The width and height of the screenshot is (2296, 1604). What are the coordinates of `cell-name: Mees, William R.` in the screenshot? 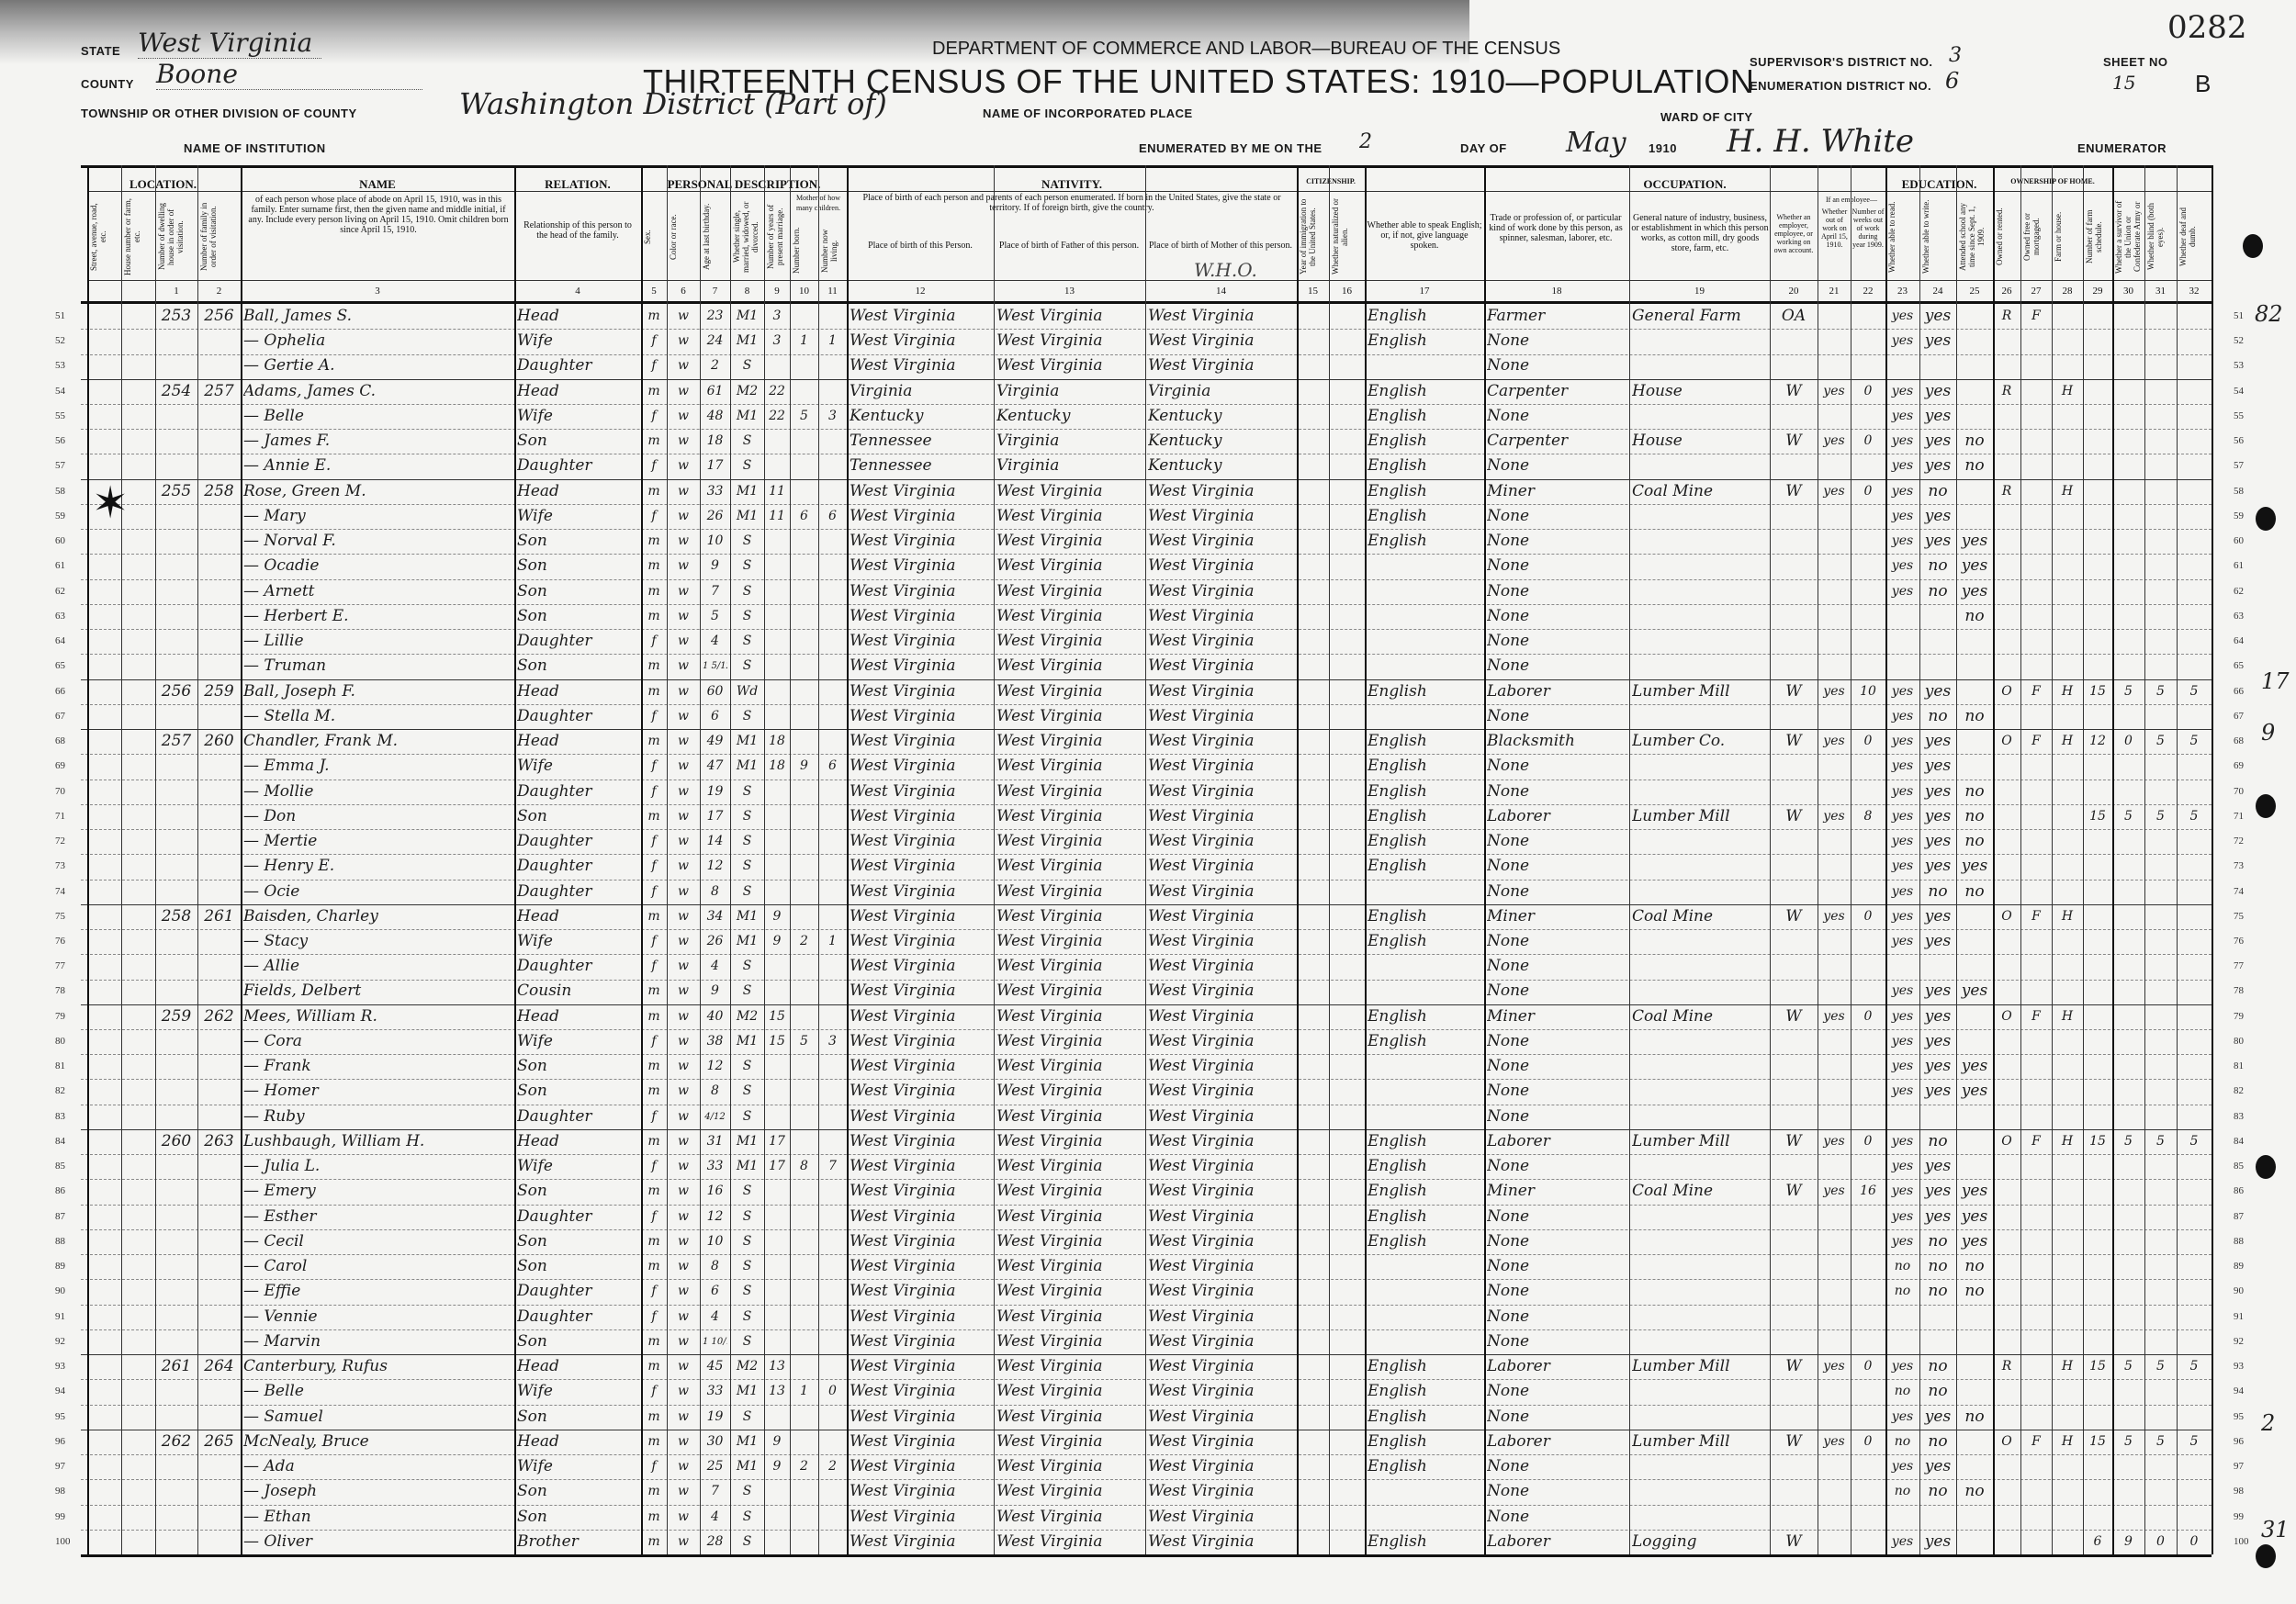 It's located at (310, 1016).